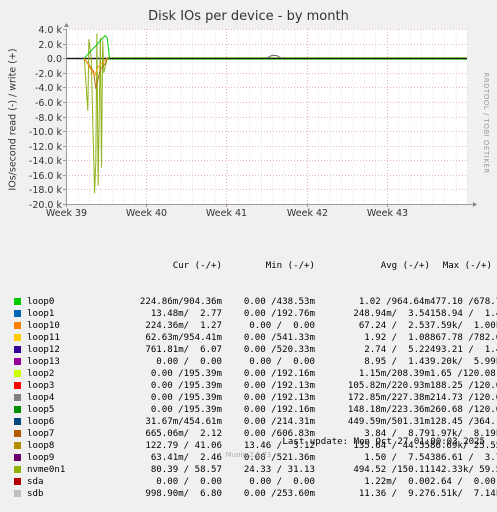 Image resolution: width=497 pixels, height=512 pixels. What do you see at coordinates (248, 16) in the screenshot?
I see `chart-title: Disk IOs per device - by month` at bounding box center [248, 16].